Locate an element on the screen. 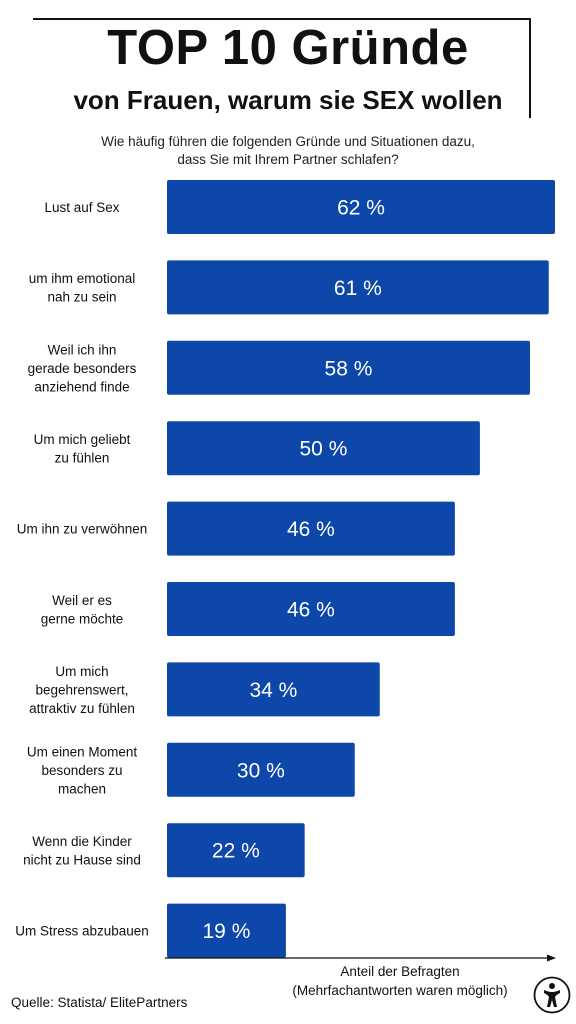 The width and height of the screenshot is (576, 1024). category-label-10: Um Stress abzubauen is located at coordinates (82, 931).